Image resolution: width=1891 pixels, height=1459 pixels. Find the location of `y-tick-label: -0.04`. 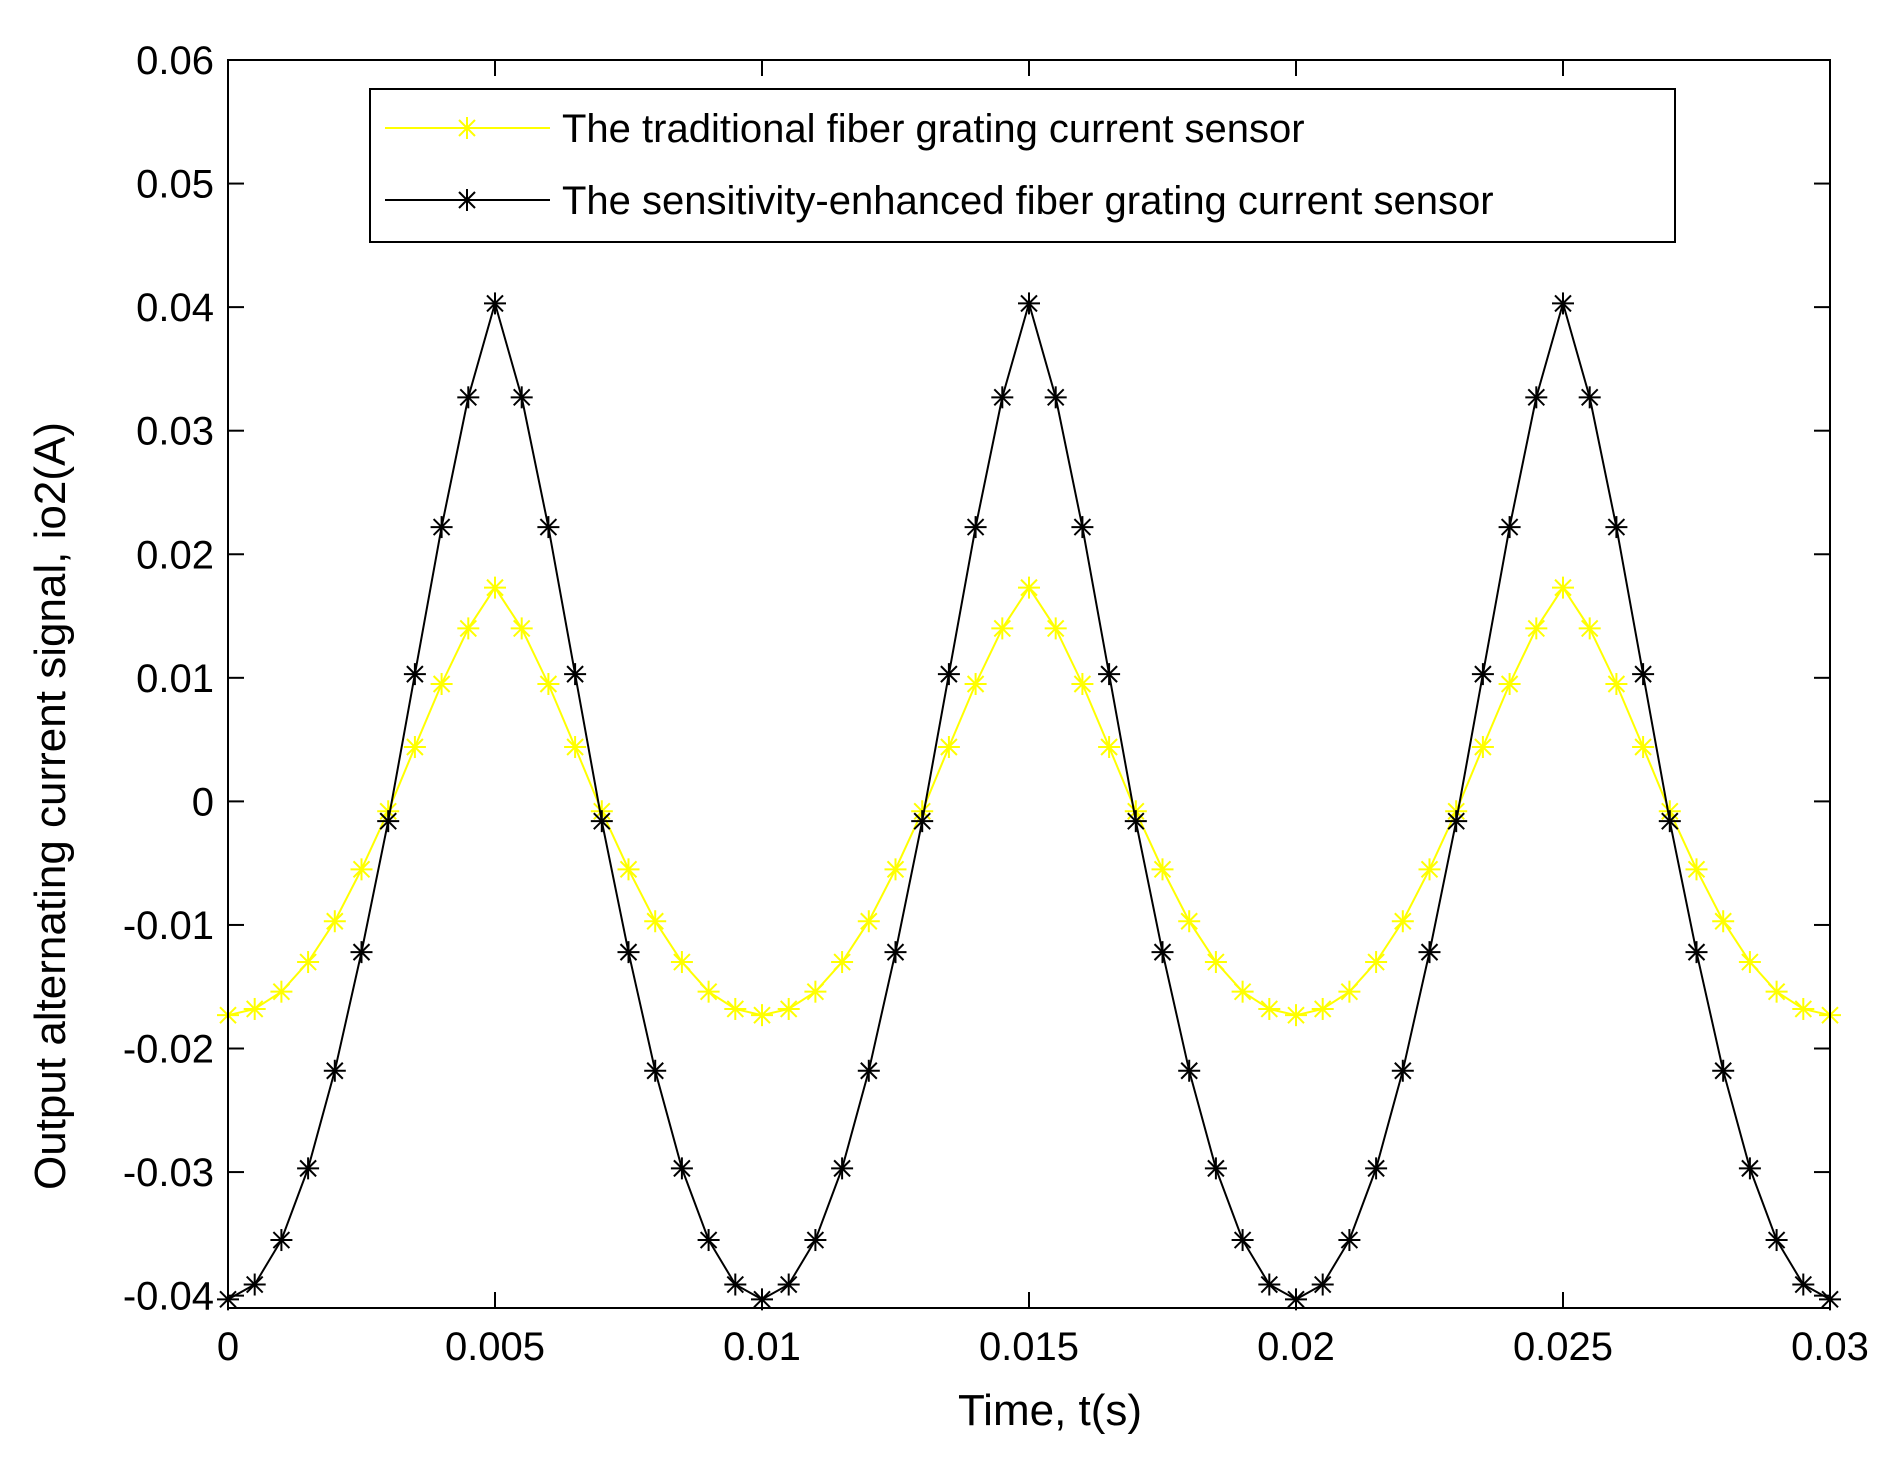

y-tick-label: -0.04 is located at coordinates (168, 1297).